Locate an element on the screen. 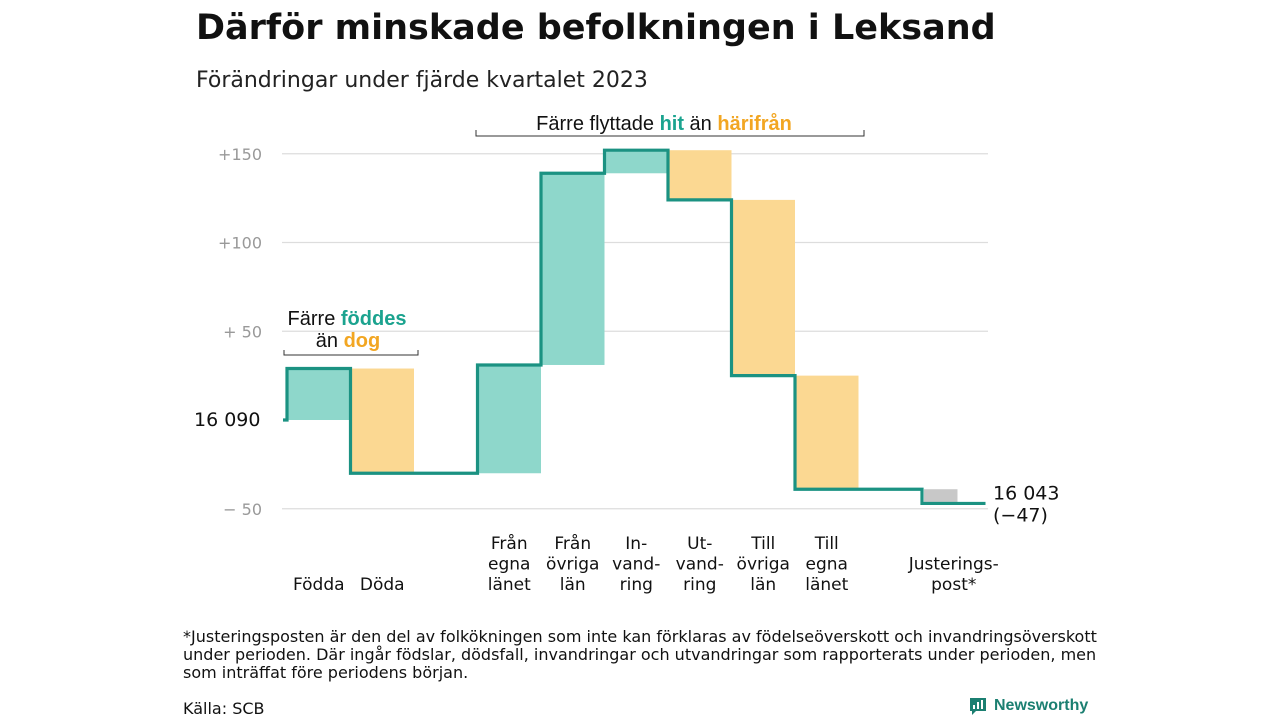 The width and height of the screenshot is (1280, 720). chart-subtitle: Förändringar under fjärde kvartalet 2023 is located at coordinates (422, 80).